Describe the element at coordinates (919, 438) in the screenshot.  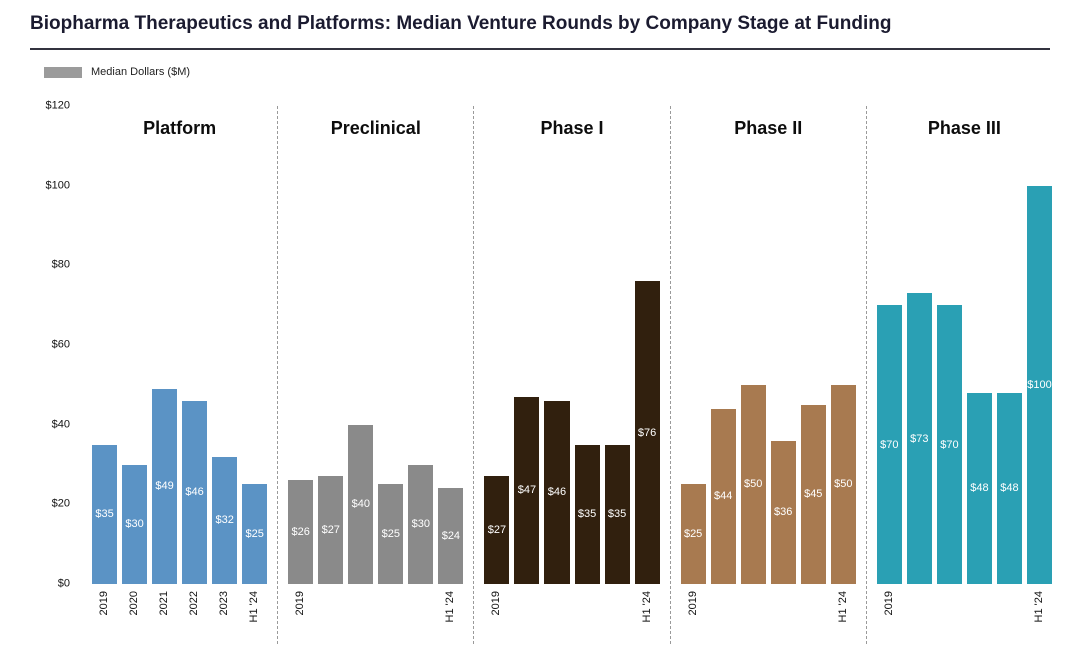
I see `bar: $73` at that location.